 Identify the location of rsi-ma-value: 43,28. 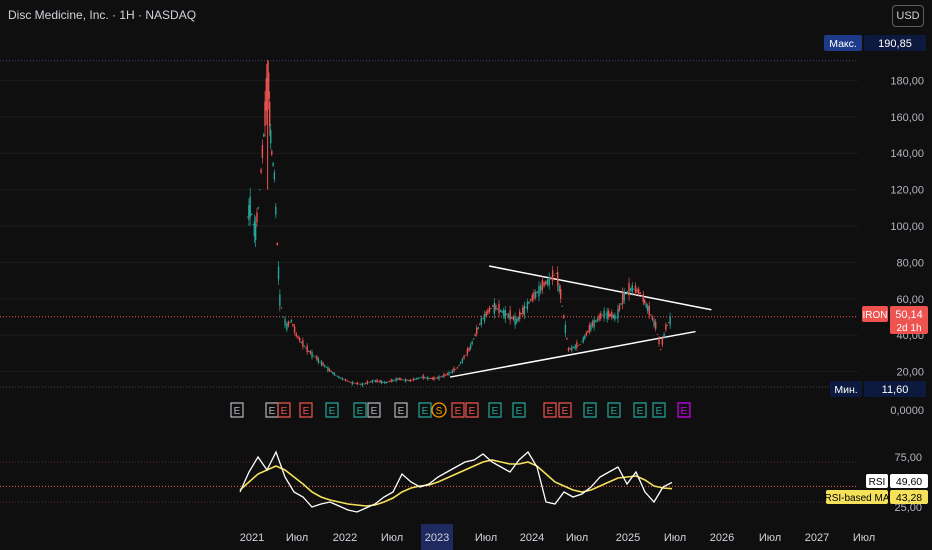
(909, 498).